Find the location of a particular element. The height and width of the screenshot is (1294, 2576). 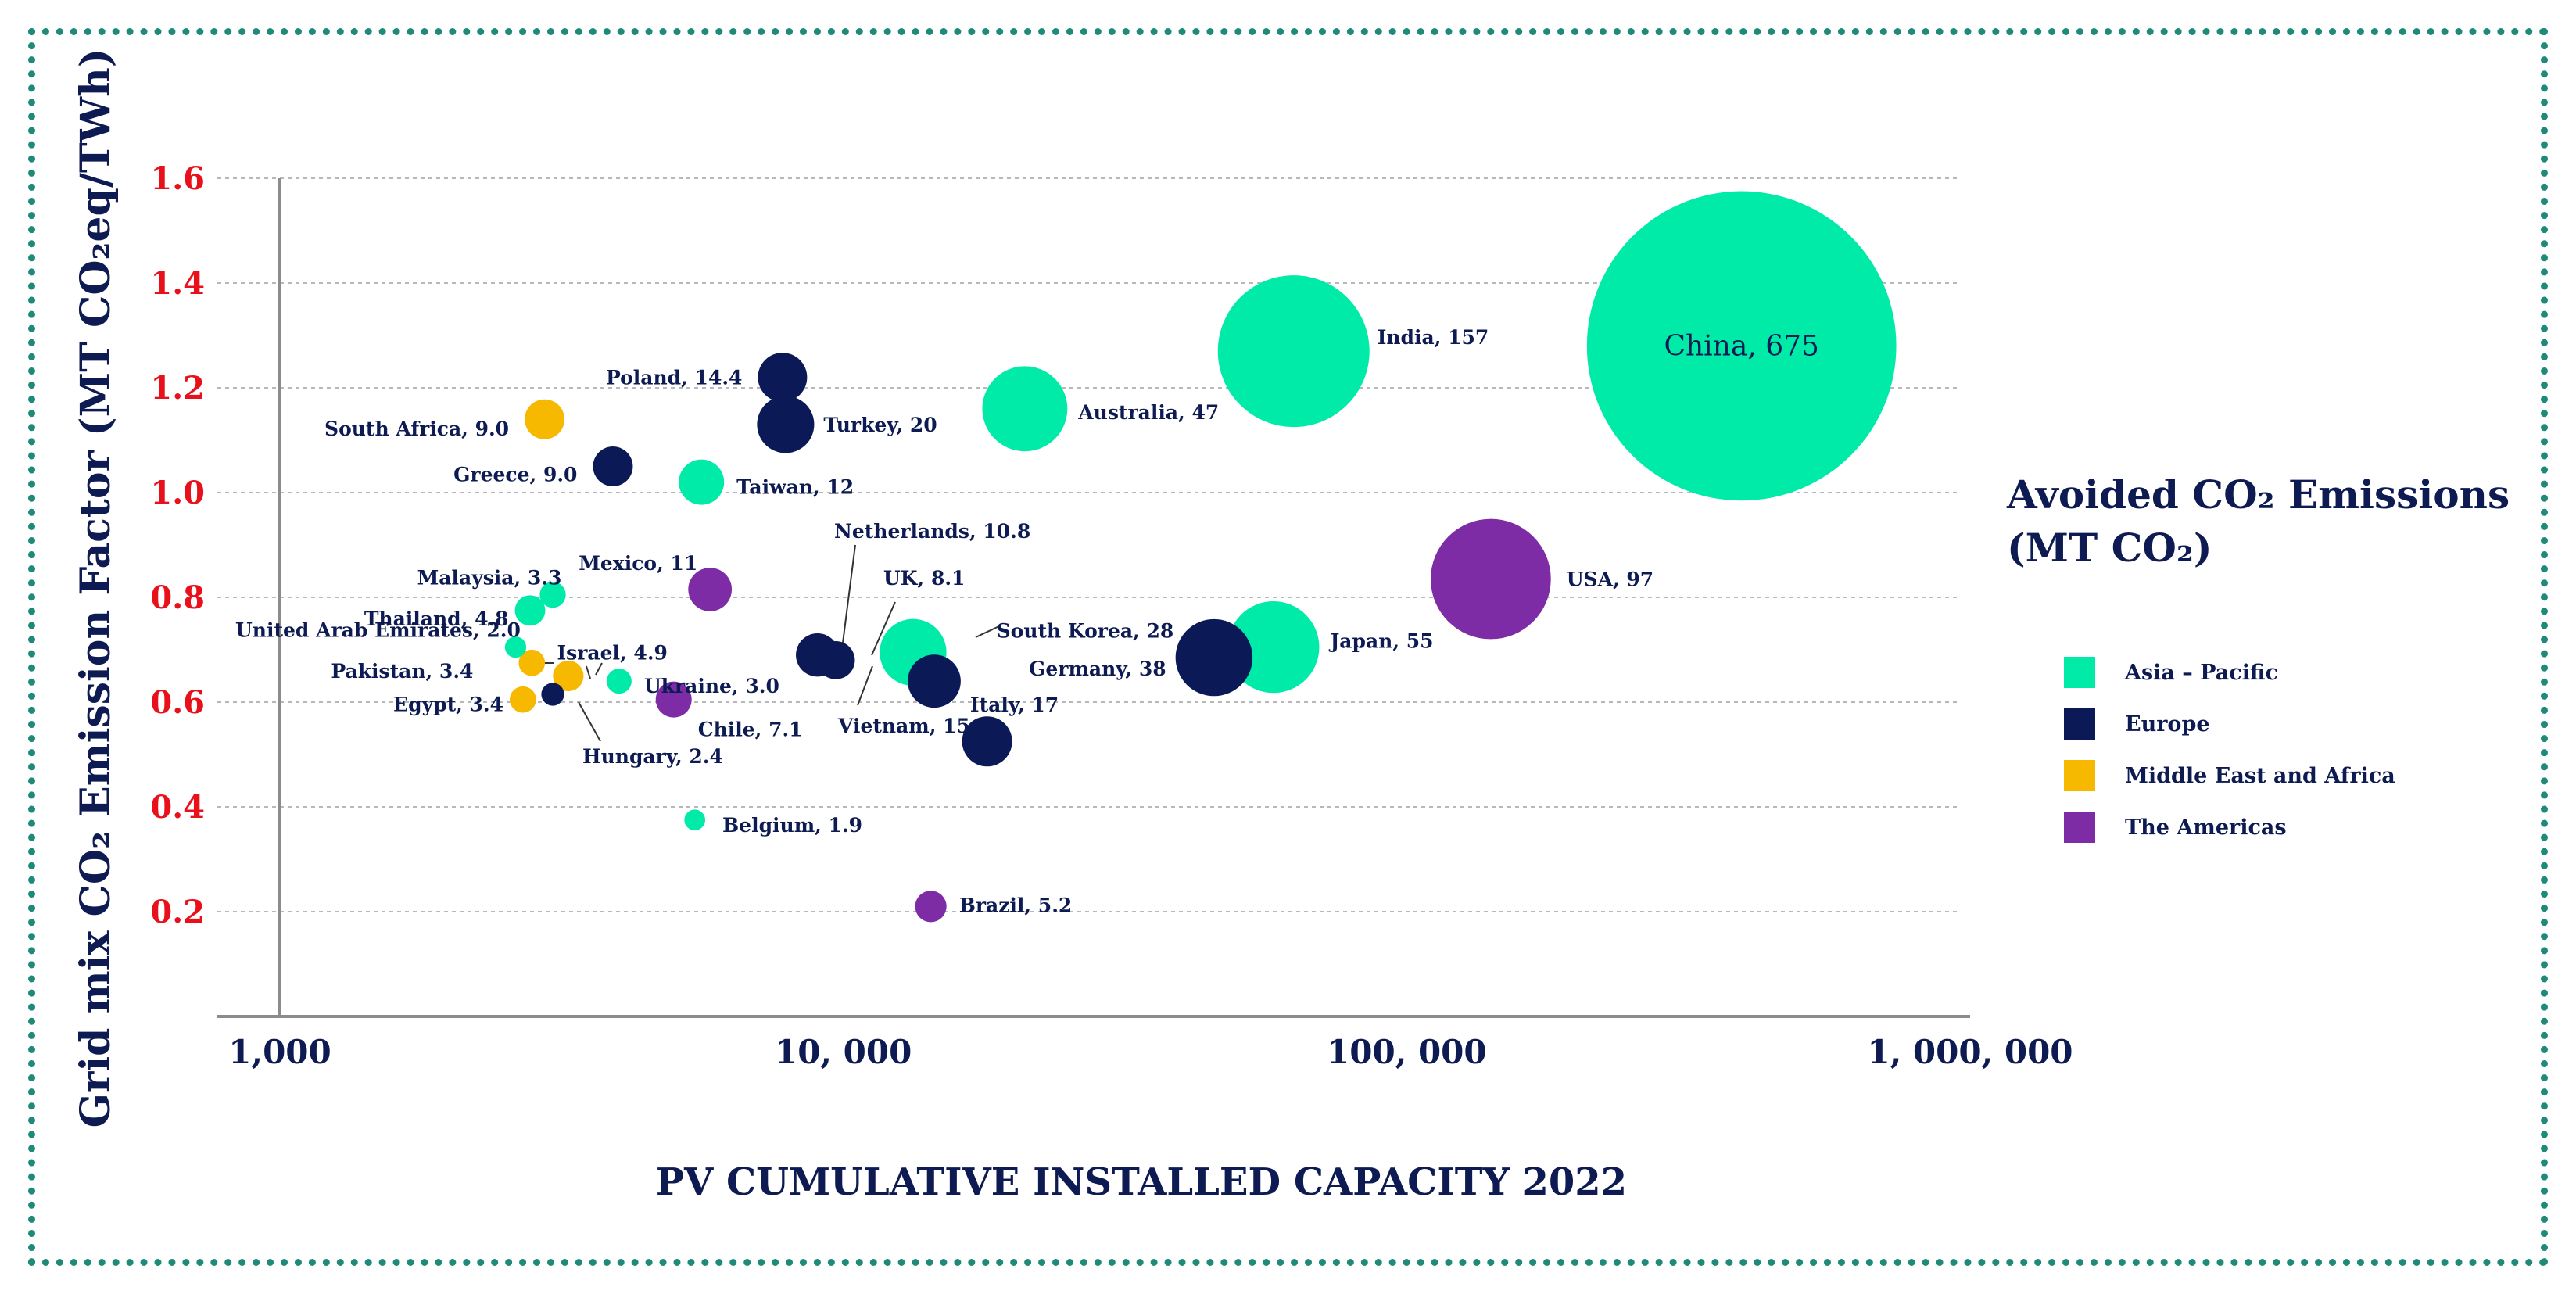

y-tick-label: 1.4 is located at coordinates (177, 283).